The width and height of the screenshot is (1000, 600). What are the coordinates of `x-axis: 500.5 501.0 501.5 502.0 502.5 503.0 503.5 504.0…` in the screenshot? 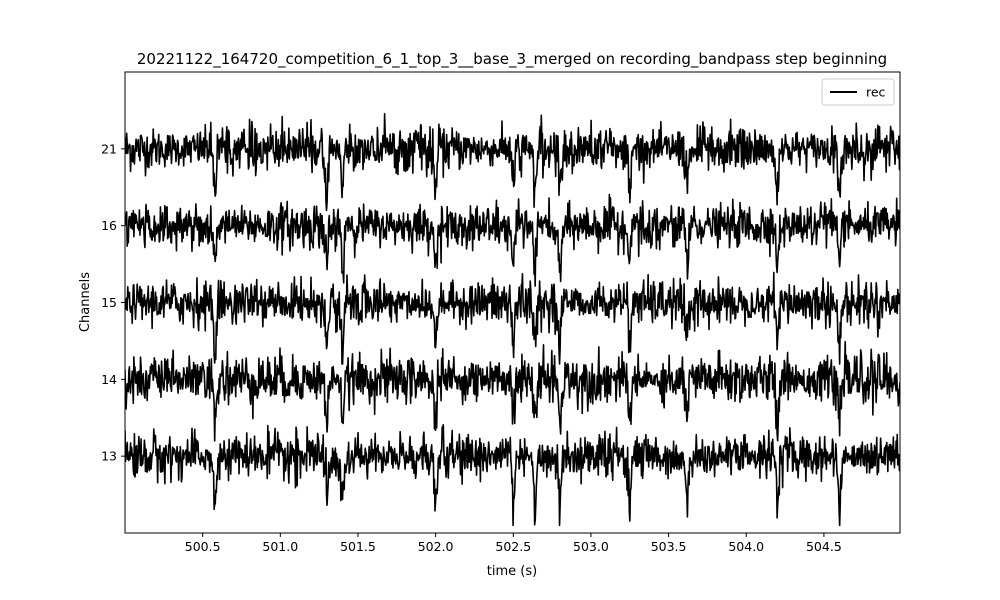 It's located at (513, 543).